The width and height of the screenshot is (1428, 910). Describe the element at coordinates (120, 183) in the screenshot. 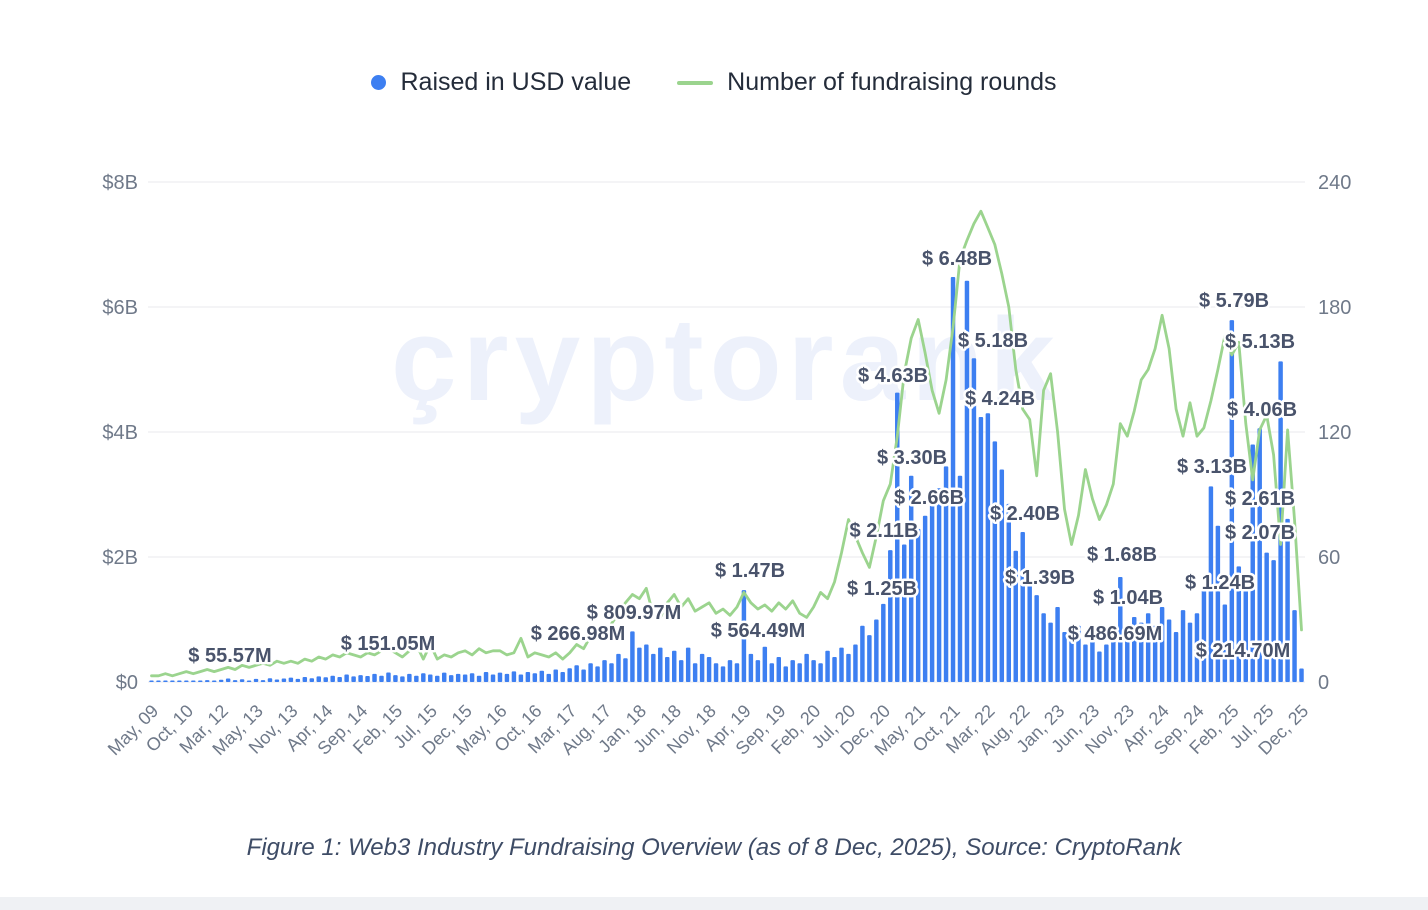

I see `y-left-tick-label: $8B` at that location.